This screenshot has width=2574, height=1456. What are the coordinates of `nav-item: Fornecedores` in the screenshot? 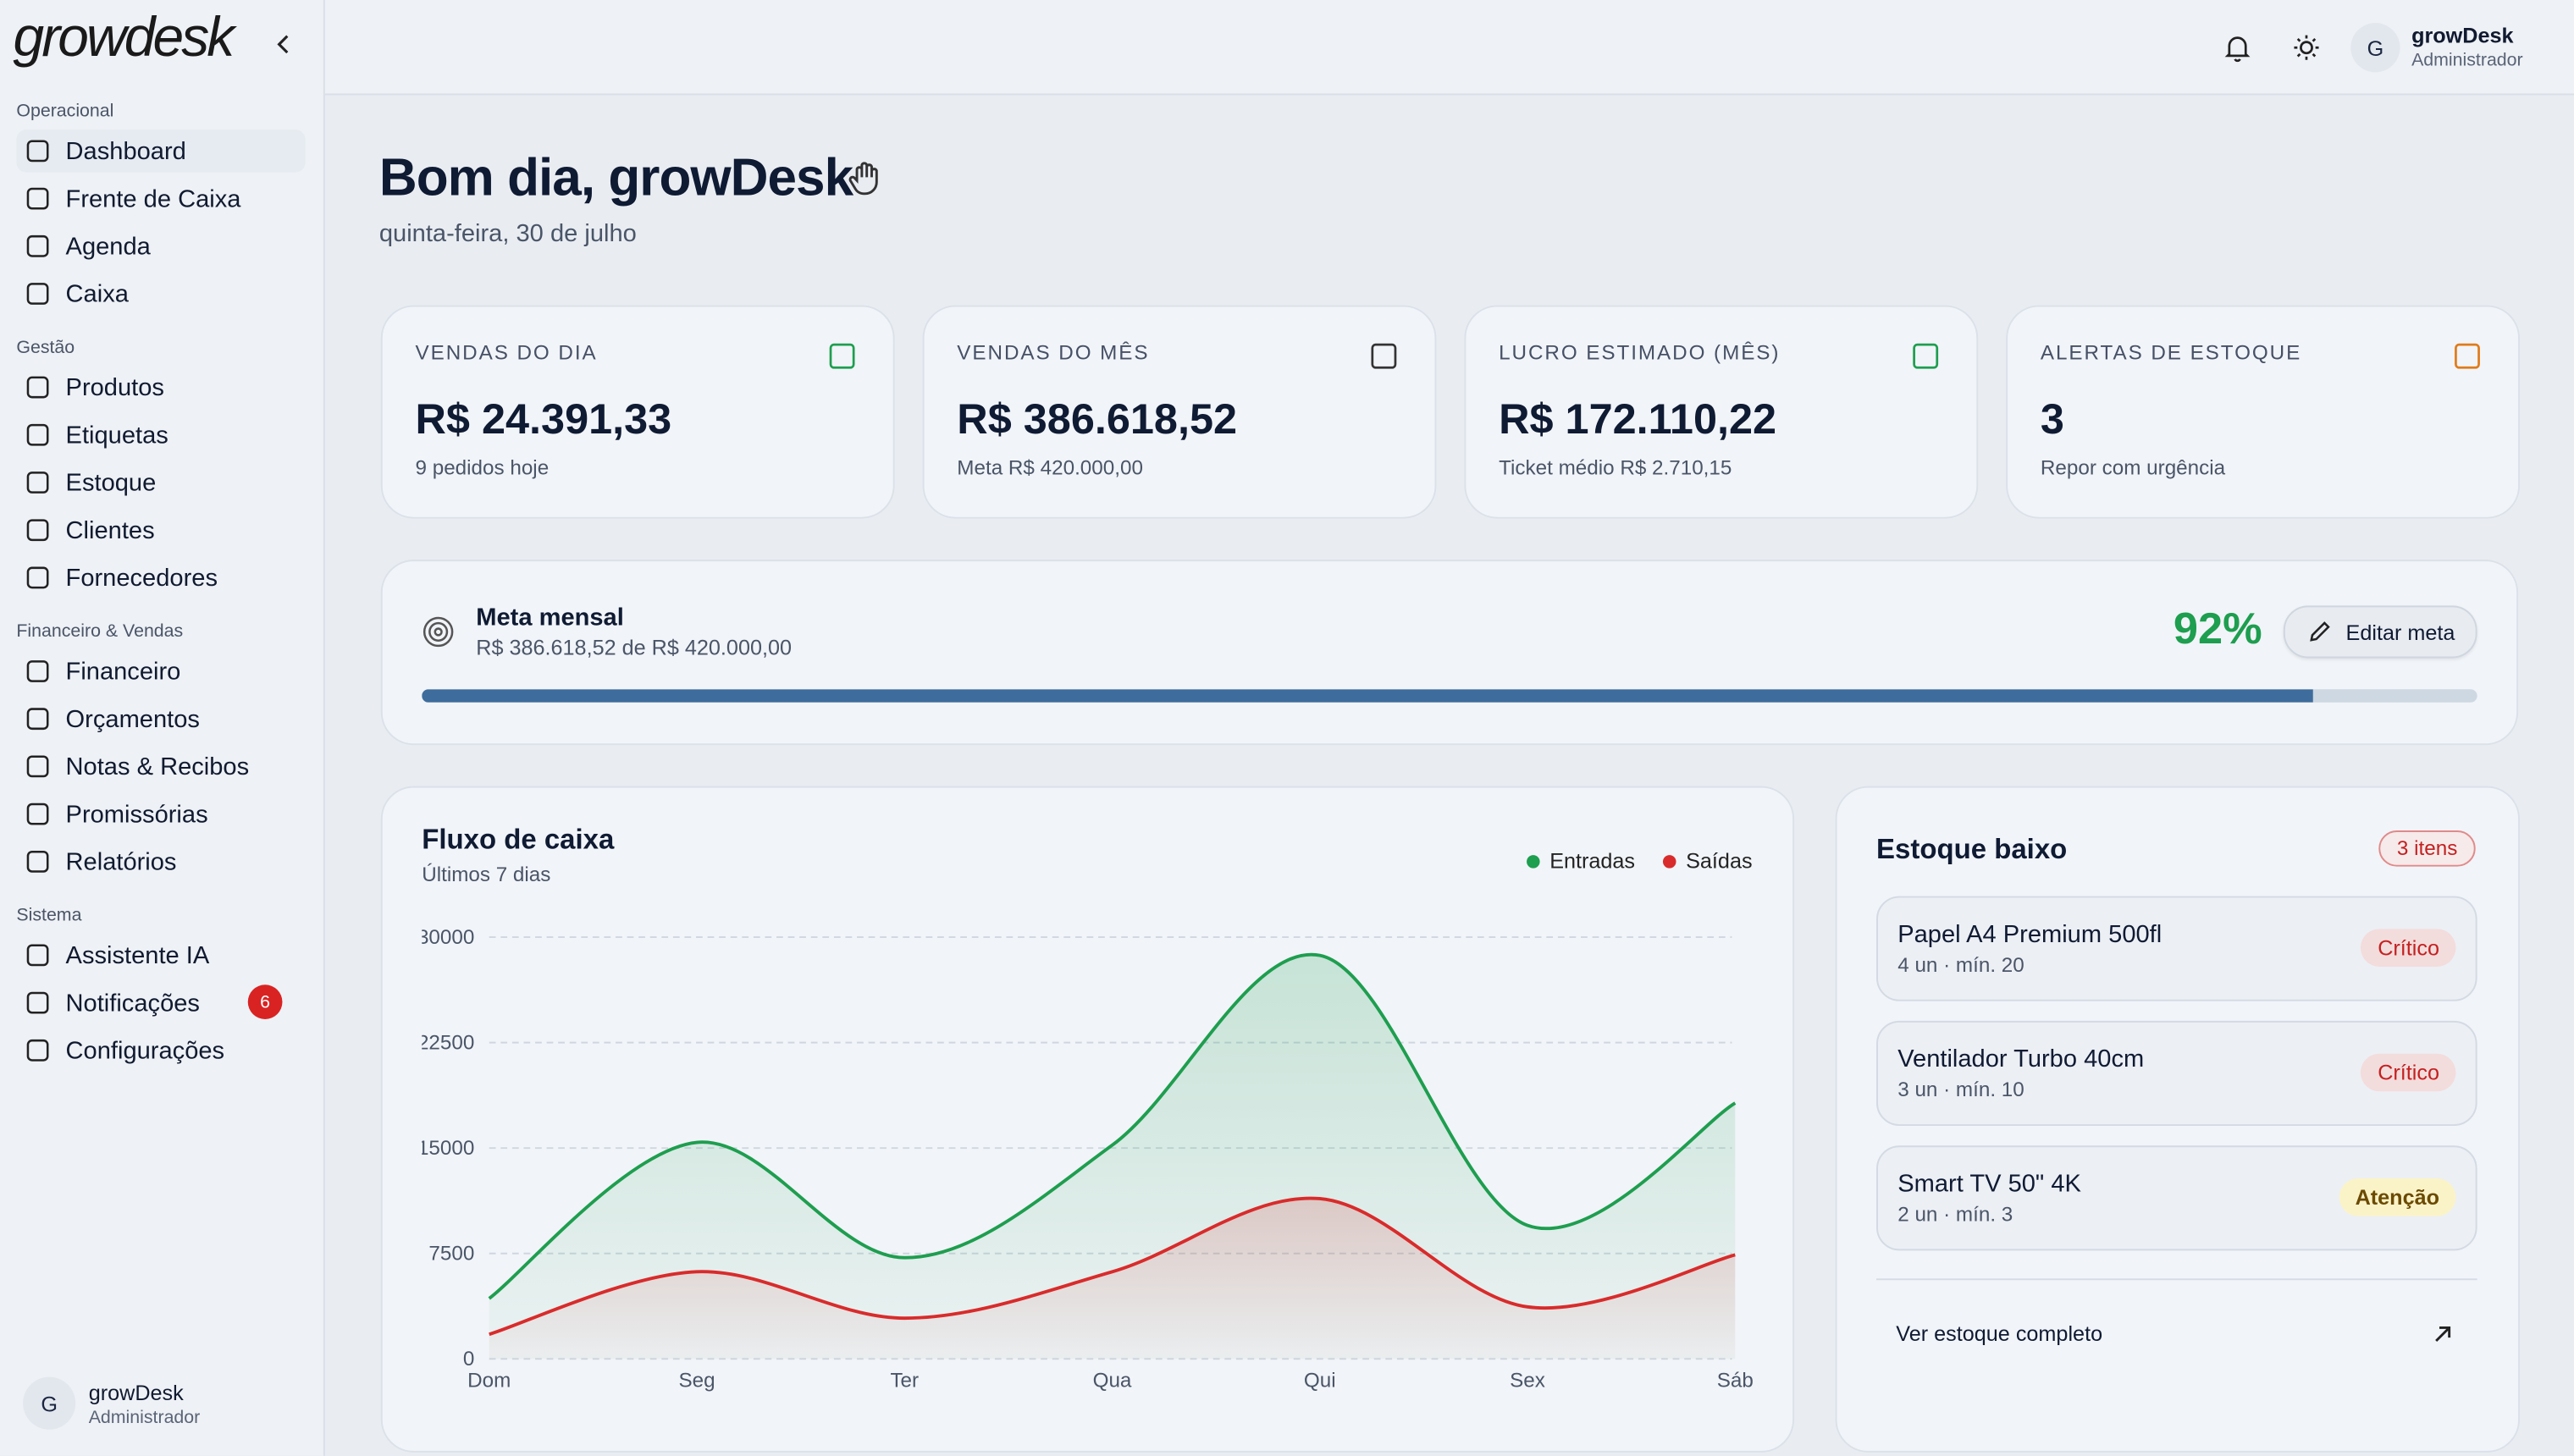 It's located at (160, 577).